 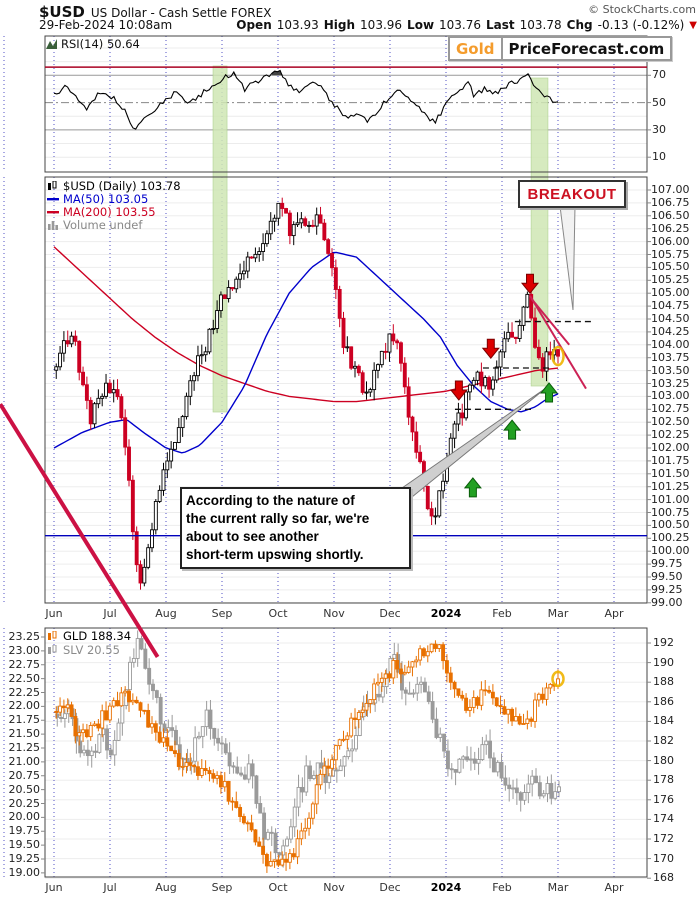 What do you see at coordinates (24, 872) in the screenshot?
I see `slv-ytick-label: 19.00` at bounding box center [24, 872].